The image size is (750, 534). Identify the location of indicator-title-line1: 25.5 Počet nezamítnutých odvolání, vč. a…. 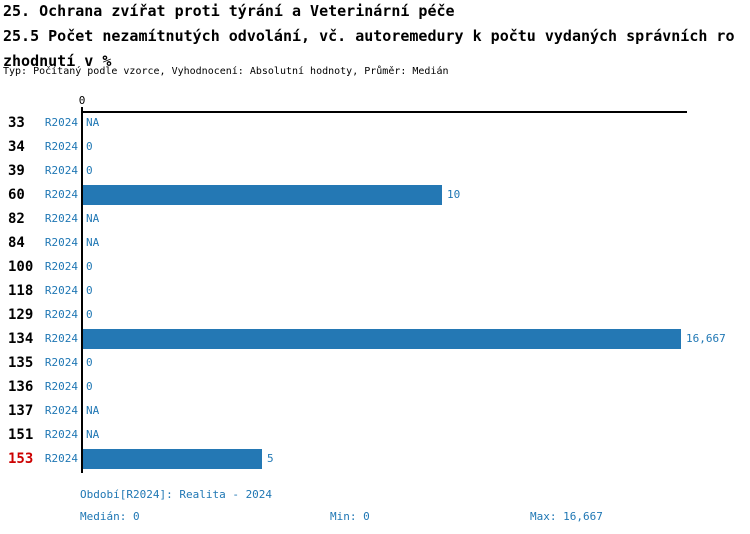
(369, 36).